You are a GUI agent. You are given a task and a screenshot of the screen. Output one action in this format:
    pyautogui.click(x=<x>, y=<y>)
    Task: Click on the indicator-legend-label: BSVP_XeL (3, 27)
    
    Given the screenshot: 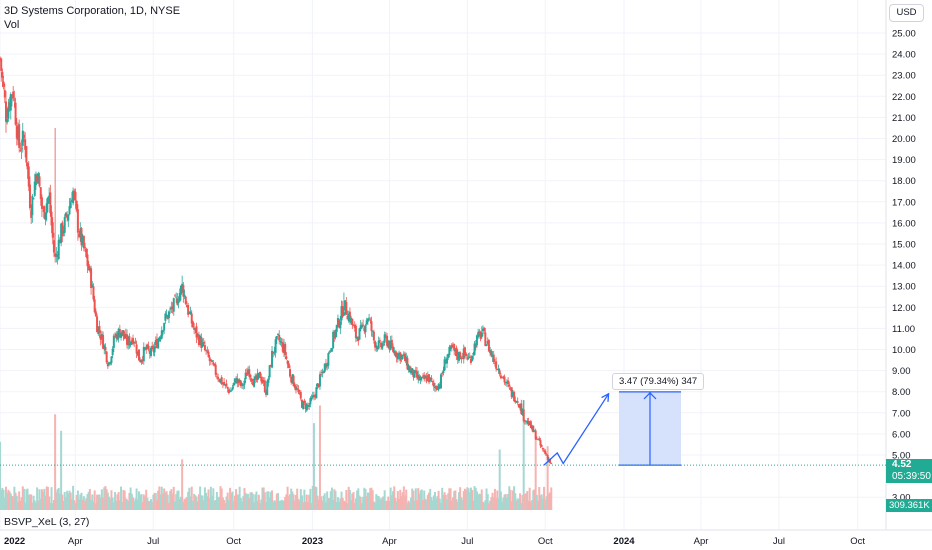 What is the action you would take?
    pyautogui.click(x=47, y=522)
    